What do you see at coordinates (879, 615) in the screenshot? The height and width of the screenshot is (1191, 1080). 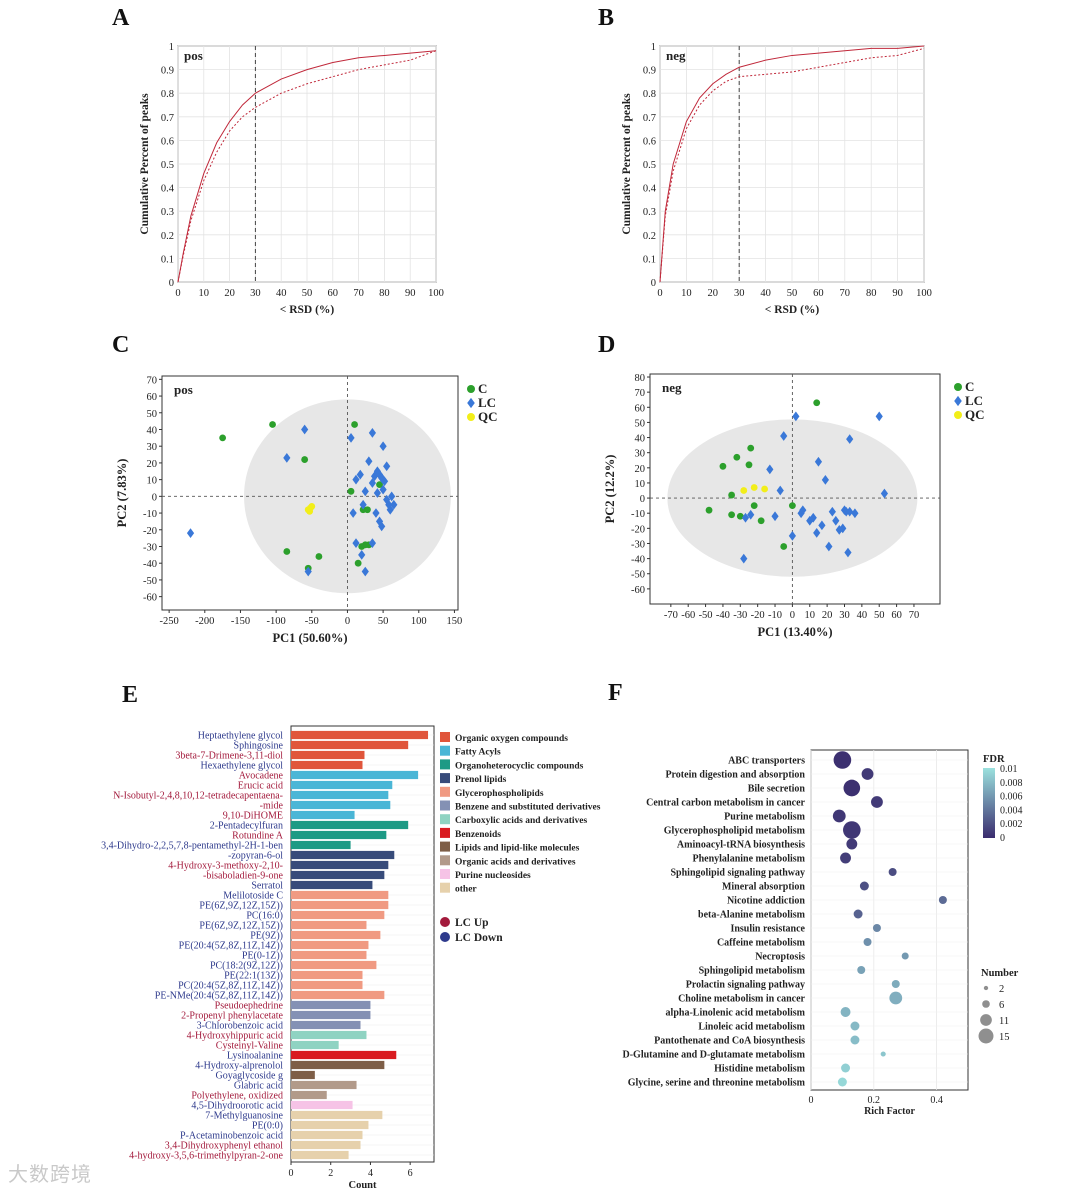 I see `x-tick-label: 50` at bounding box center [879, 615].